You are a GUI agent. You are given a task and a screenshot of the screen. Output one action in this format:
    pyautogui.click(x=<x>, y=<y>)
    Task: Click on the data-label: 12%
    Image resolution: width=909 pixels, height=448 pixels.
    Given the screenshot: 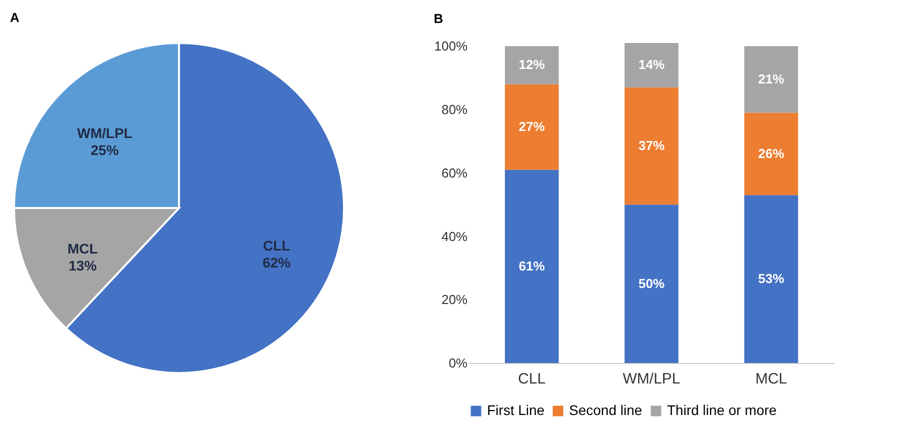 What is the action you would take?
    pyautogui.click(x=532, y=64)
    